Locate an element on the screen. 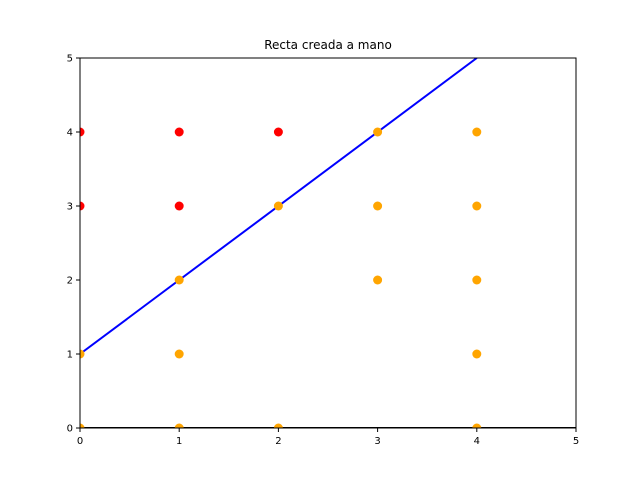  x-tick-label-1: 1 is located at coordinates (179, 441).